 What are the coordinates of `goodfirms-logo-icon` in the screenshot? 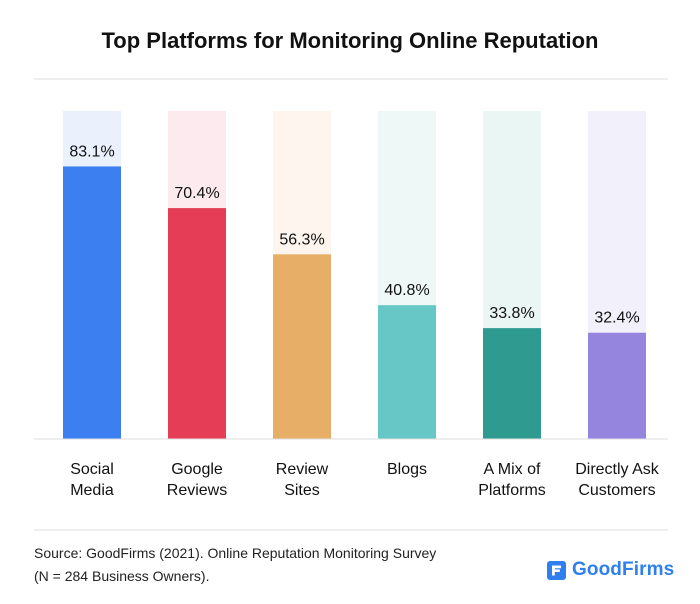 It's located at (556, 570).